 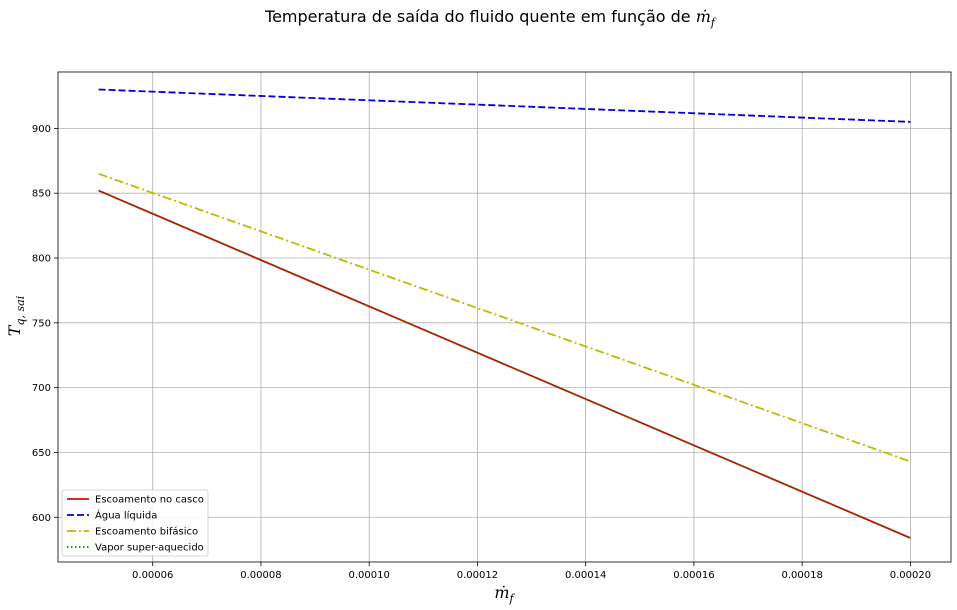 I want to click on x-tick-label: 0.00010, so click(x=369, y=575).